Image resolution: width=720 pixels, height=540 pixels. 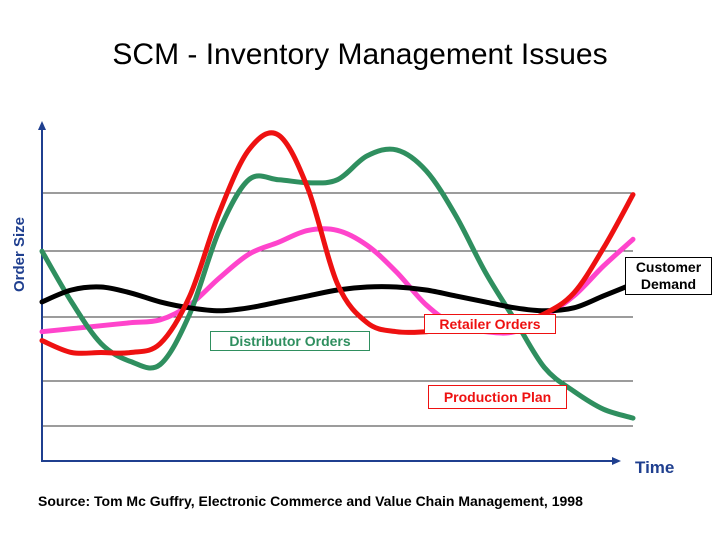 I want to click on y-axis-arrow, so click(x=42, y=125).